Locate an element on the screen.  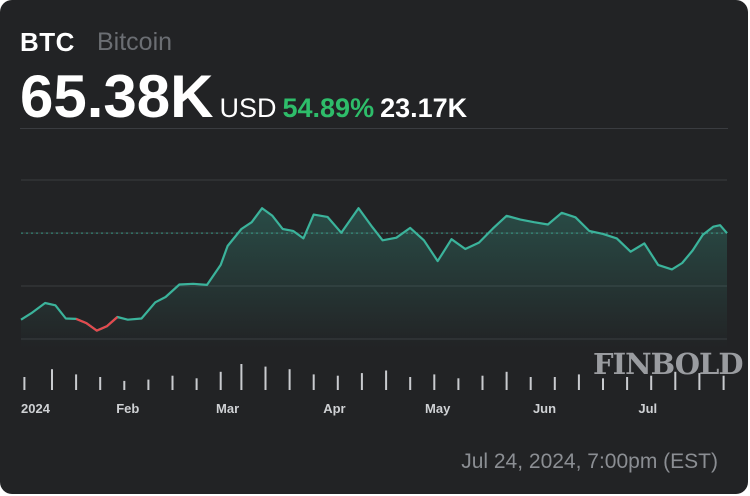
x-axis-ticks: 2024 Feb Mar Apr May Jun Jul is located at coordinates (339, 408).